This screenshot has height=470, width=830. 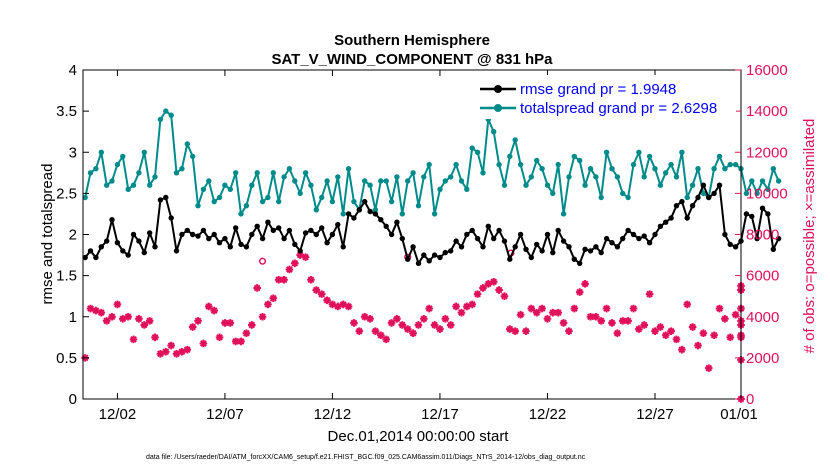 What do you see at coordinates (263, 261) in the screenshot?
I see `obs-possible-point` at bounding box center [263, 261].